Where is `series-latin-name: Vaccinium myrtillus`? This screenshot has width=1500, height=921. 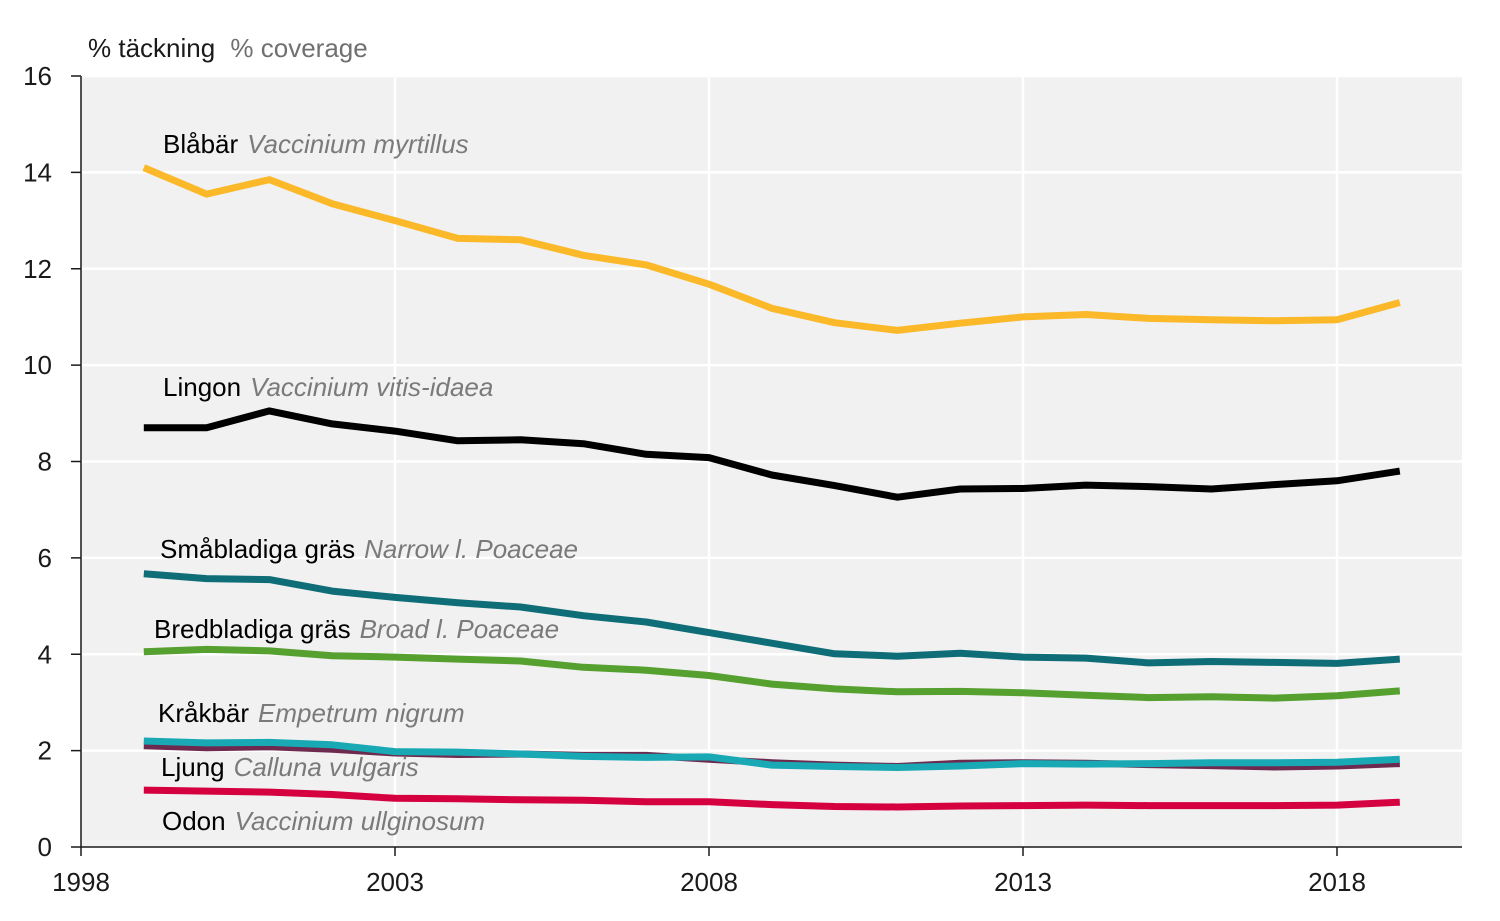
series-latin-name: Vaccinium myrtillus is located at coordinates (358, 144).